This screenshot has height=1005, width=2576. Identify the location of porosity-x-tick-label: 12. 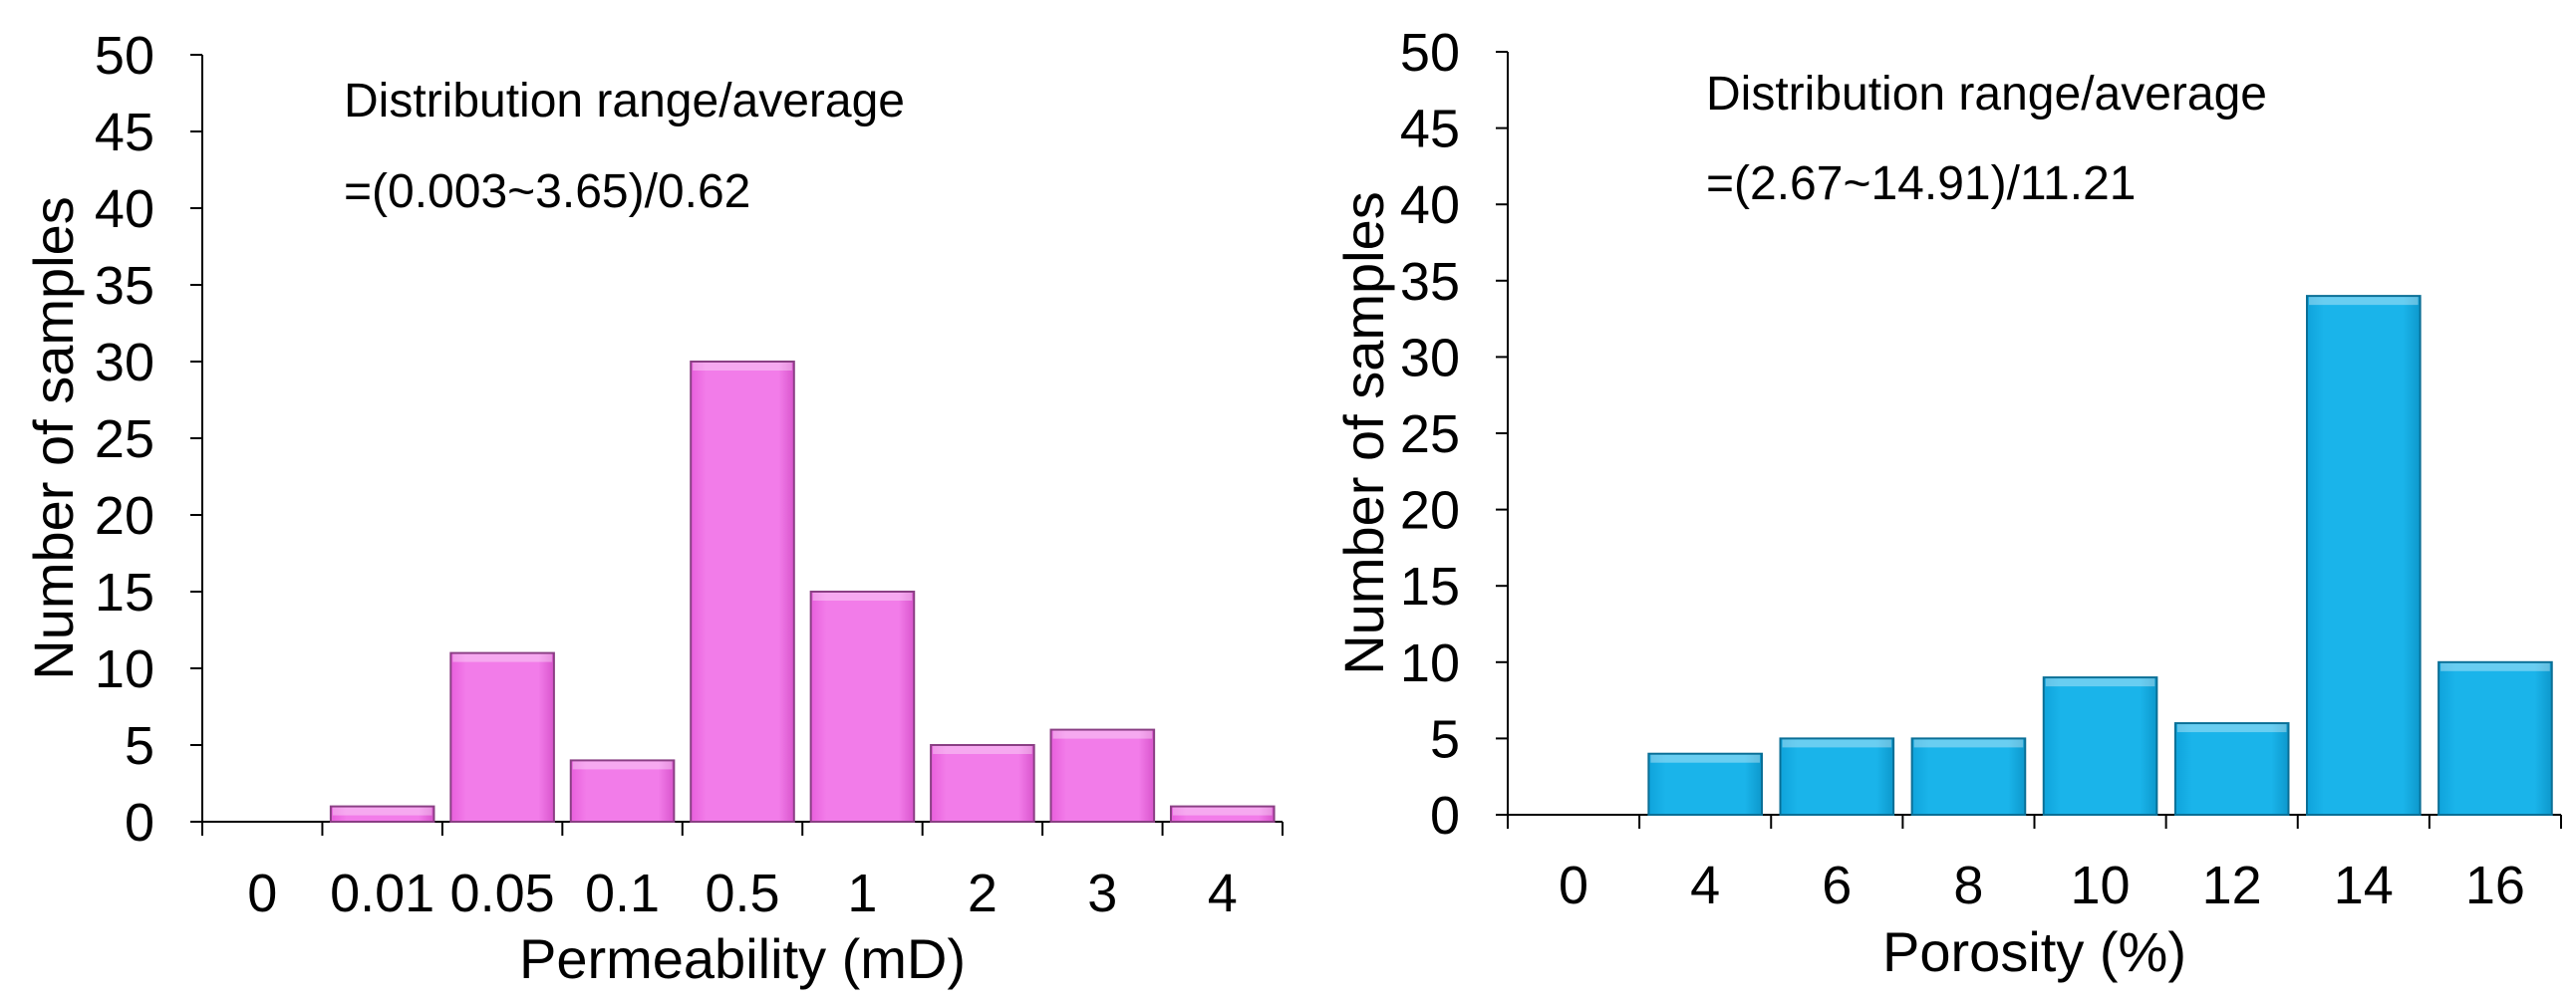
(2232, 885).